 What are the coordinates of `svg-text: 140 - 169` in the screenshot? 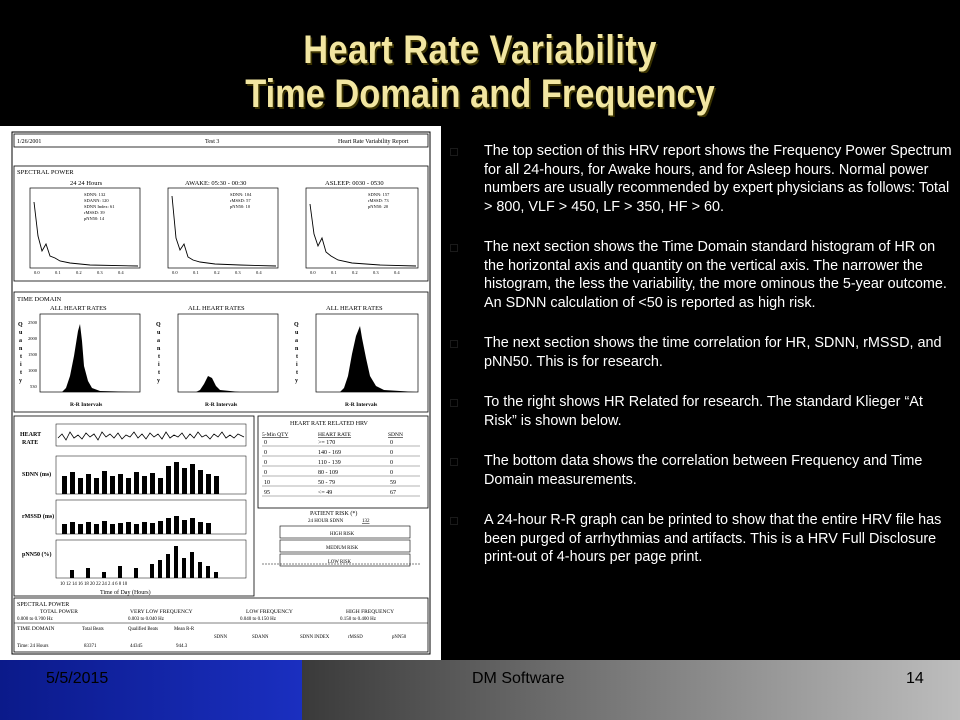 It's located at (329, 453).